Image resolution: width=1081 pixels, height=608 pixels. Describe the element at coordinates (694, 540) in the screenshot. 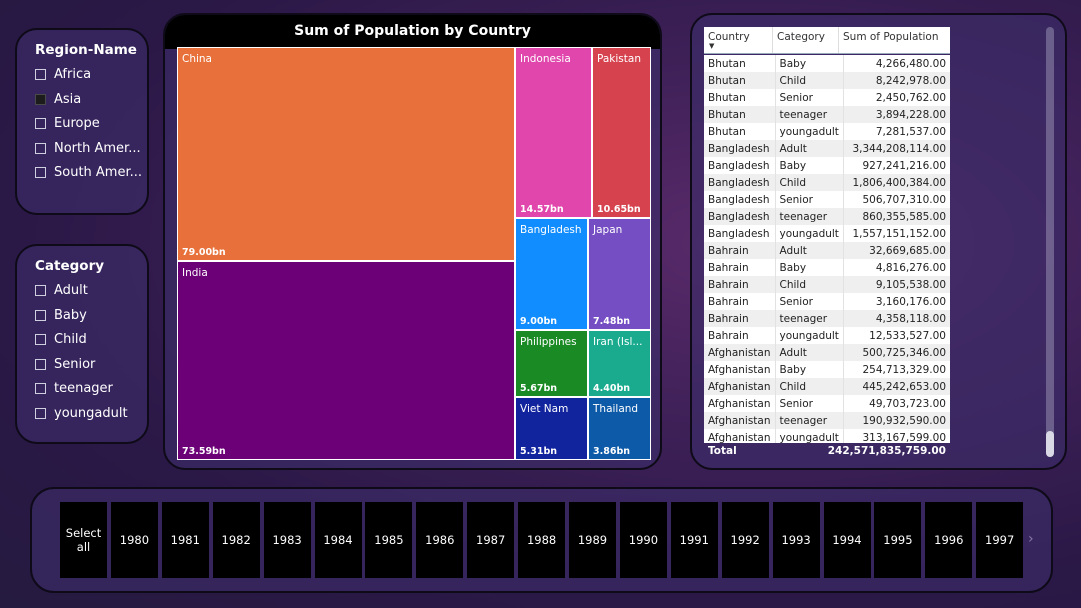

I see `year-button: 1991` at that location.